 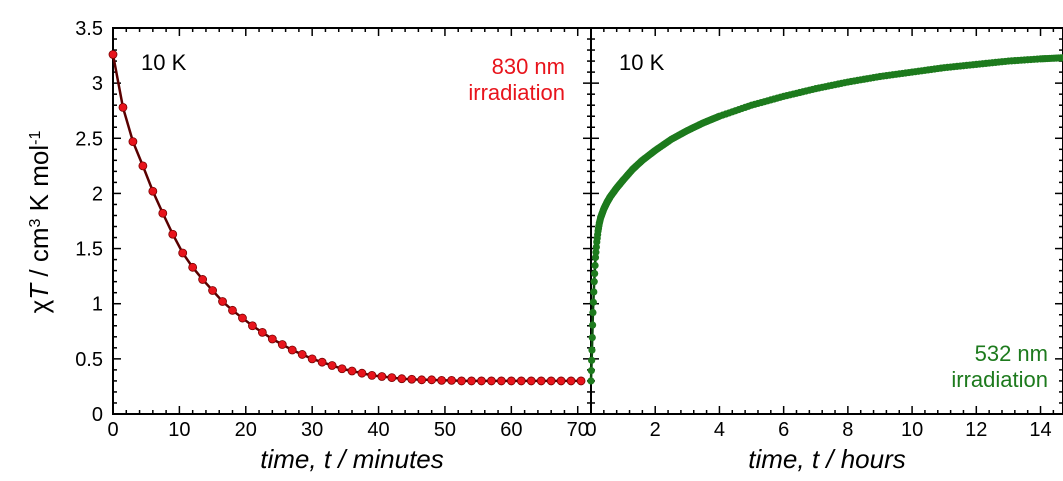 What do you see at coordinates (912, 430) in the screenshot?
I see `right-x-tick-label: 10` at bounding box center [912, 430].